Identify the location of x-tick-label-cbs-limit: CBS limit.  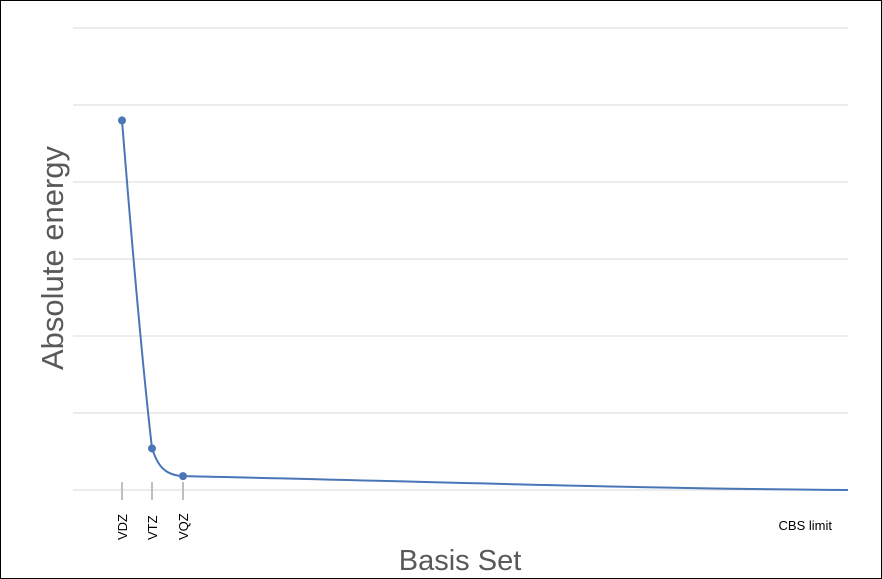
(806, 525).